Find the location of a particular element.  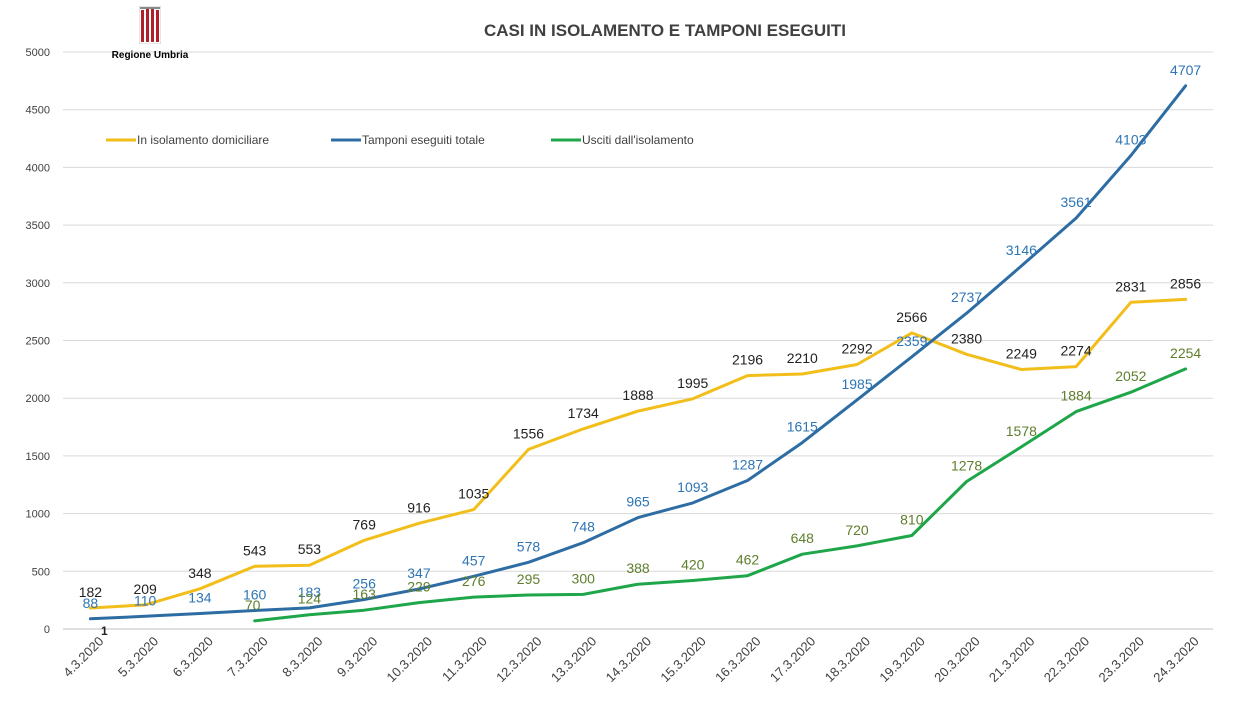

data-label: 347 is located at coordinates (419, 573).